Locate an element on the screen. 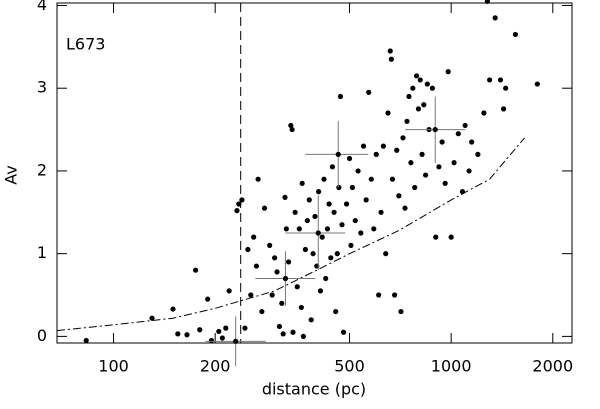  y-tick-label: 2 is located at coordinates (42, 169).